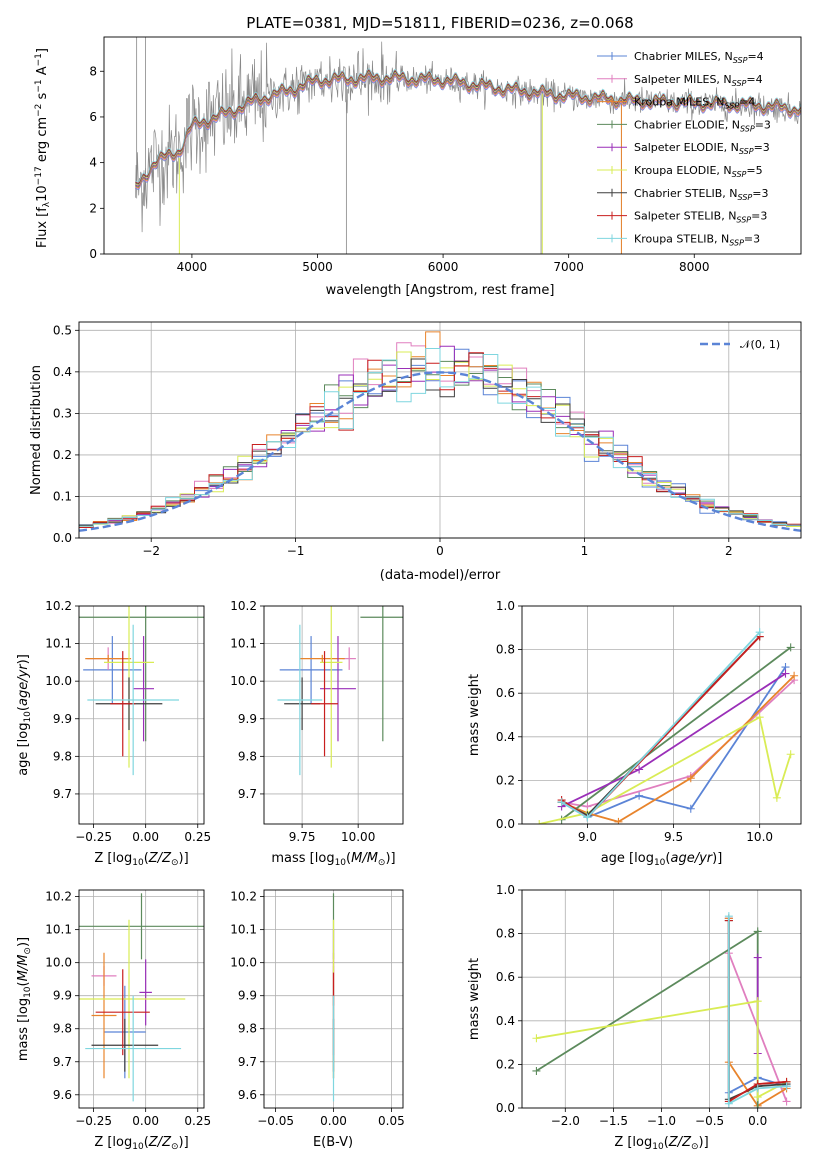 This screenshot has width=819, height=1170. What do you see at coordinates (197, 837) in the screenshot?
I see `x-tick-label: 0.25` at bounding box center [197, 837].